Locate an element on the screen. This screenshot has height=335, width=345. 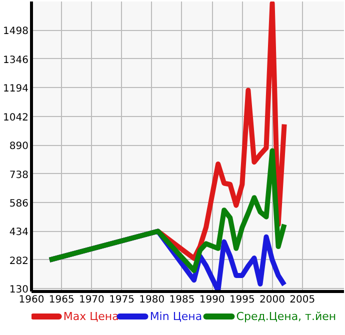
legend-label: Max Цена is located at coordinates (91, 316).